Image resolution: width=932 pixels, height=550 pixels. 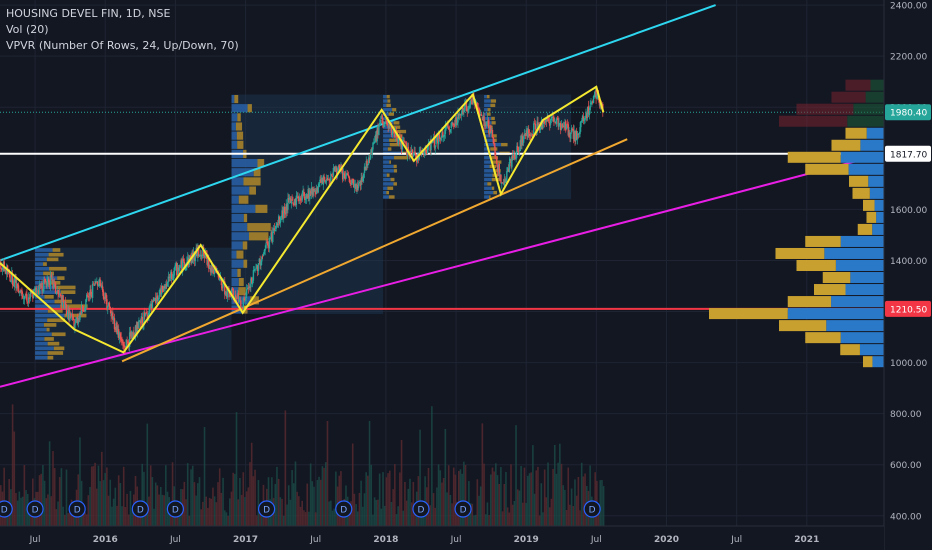 I want to click on vpvr-row-down, so click(x=816, y=265).